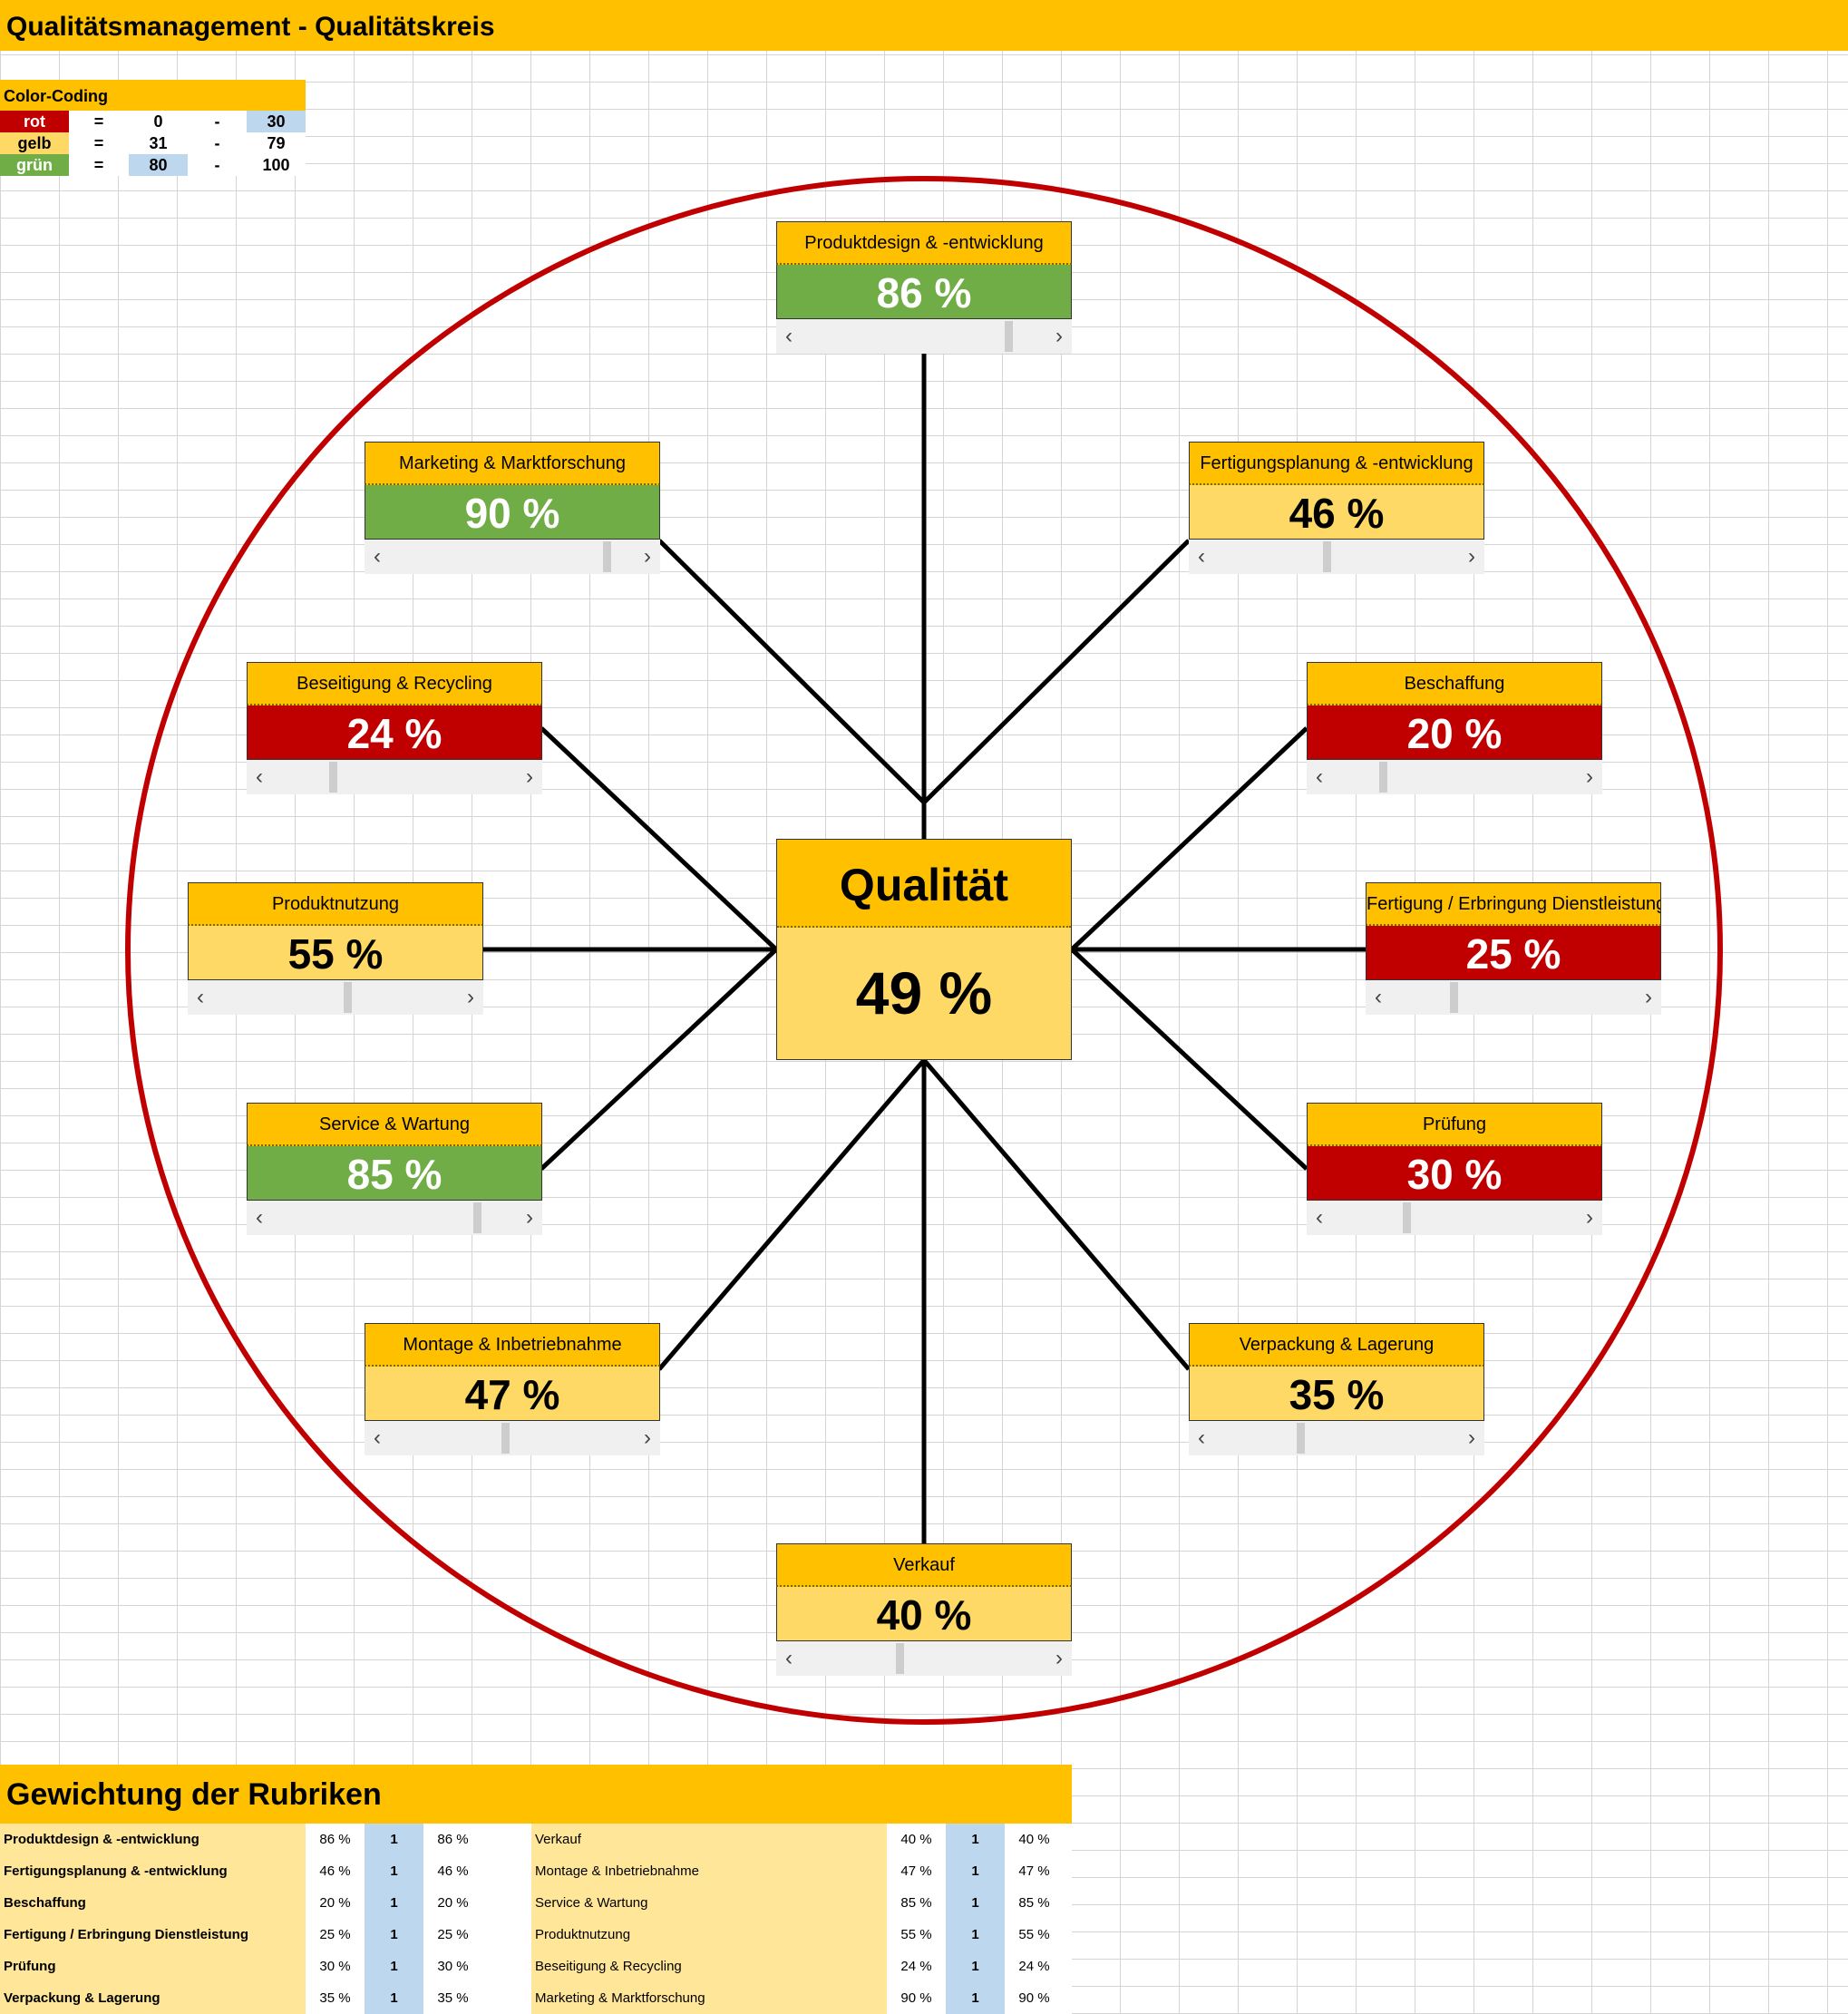 This screenshot has width=1848, height=2014. What do you see at coordinates (1034, 1967) in the screenshot?
I see `row-result: 24 %` at bounding box center [1034, 1967].